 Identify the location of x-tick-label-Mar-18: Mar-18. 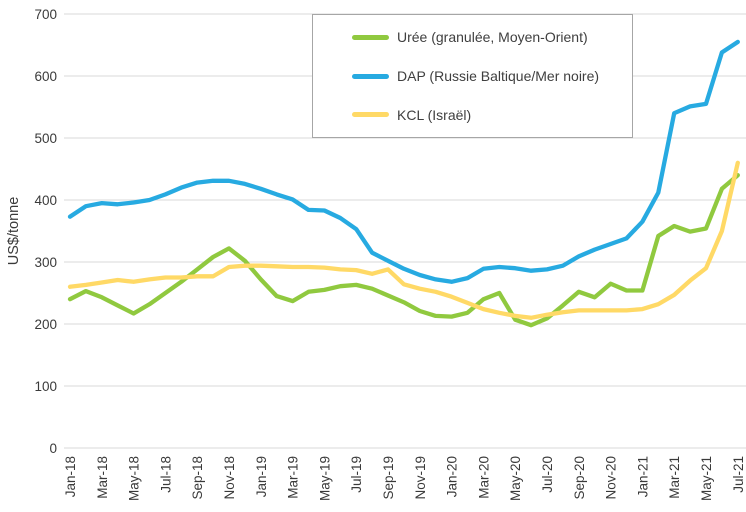
(102, 477).